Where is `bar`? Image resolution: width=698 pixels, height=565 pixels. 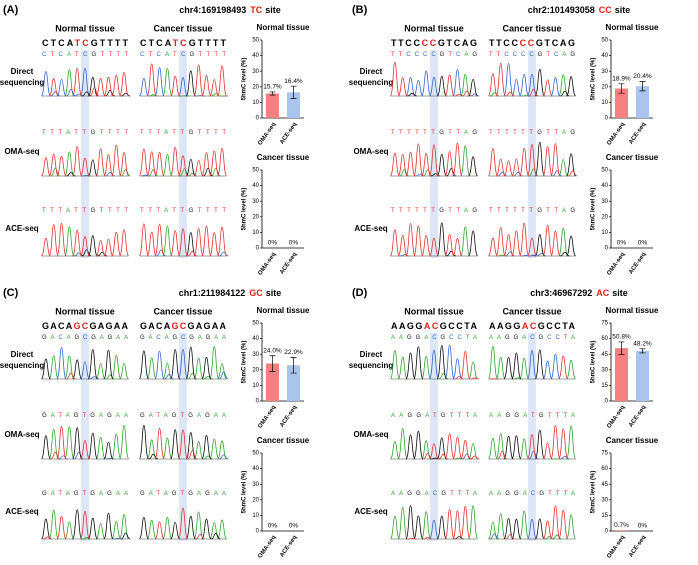
bar is located at coordinates (642, 102).